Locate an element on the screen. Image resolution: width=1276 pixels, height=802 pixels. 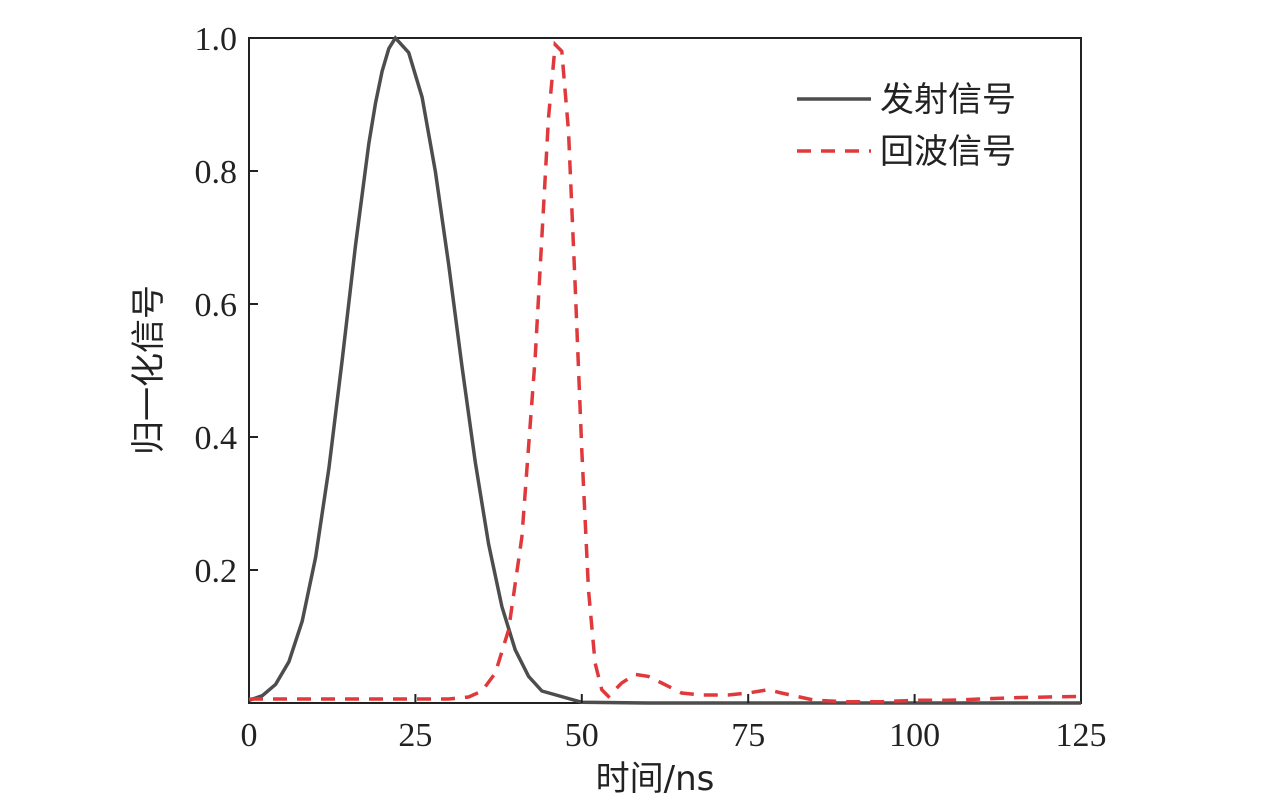
y-tick-label: 1.0 is located at coordinates (216, 39).